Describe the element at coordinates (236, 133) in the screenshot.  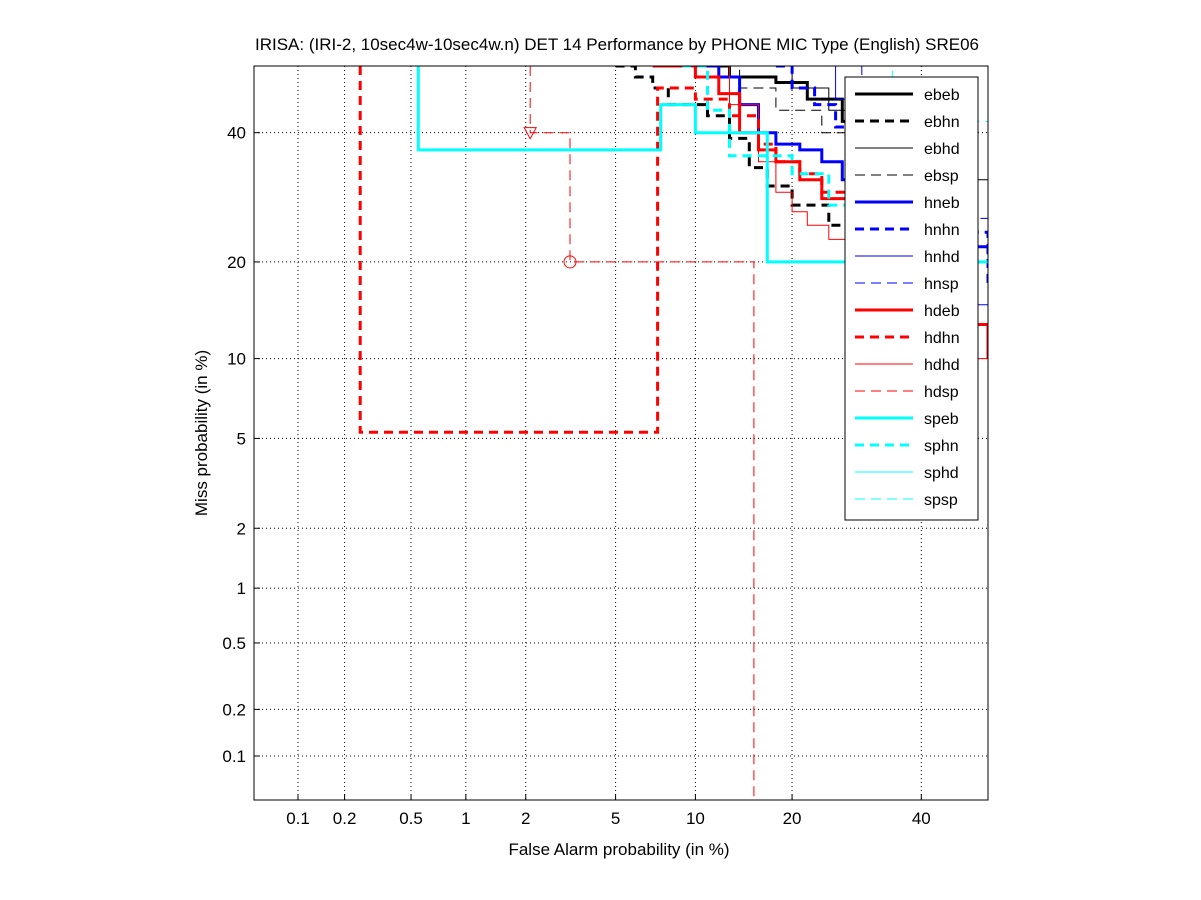
I see `y-tick-label: 40` at that location.